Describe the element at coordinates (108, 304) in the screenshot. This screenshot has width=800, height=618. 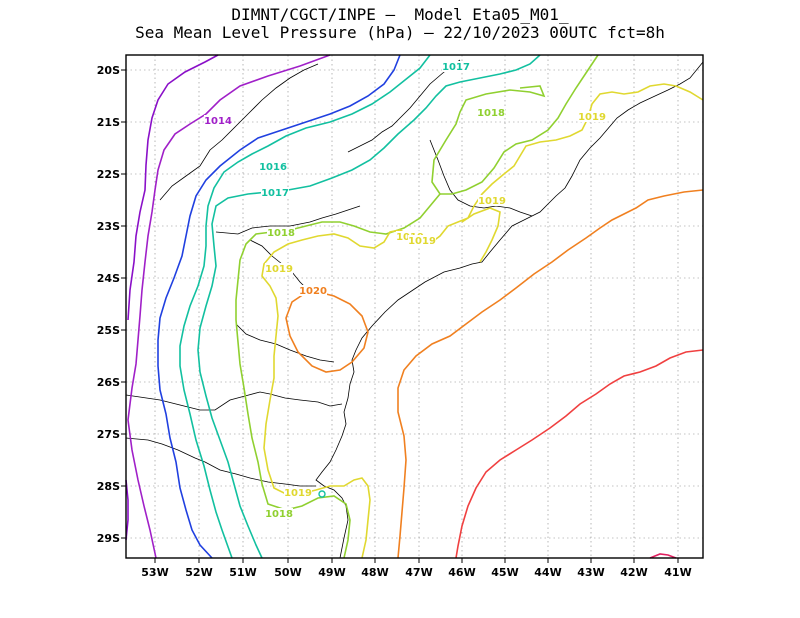
I see `latitude-tick-labels: 20S 21S 22S 23S 24S 25S 26S 27S 28S 29S` at that location.